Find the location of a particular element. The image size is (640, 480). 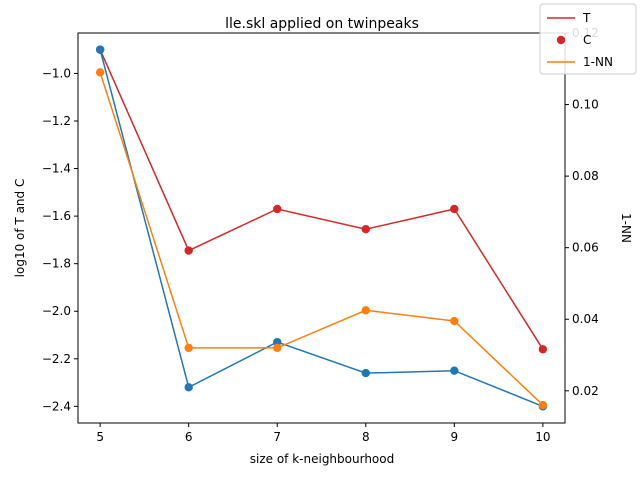

y2-tick-label: 0.04 is located at coordinates (585, 319).